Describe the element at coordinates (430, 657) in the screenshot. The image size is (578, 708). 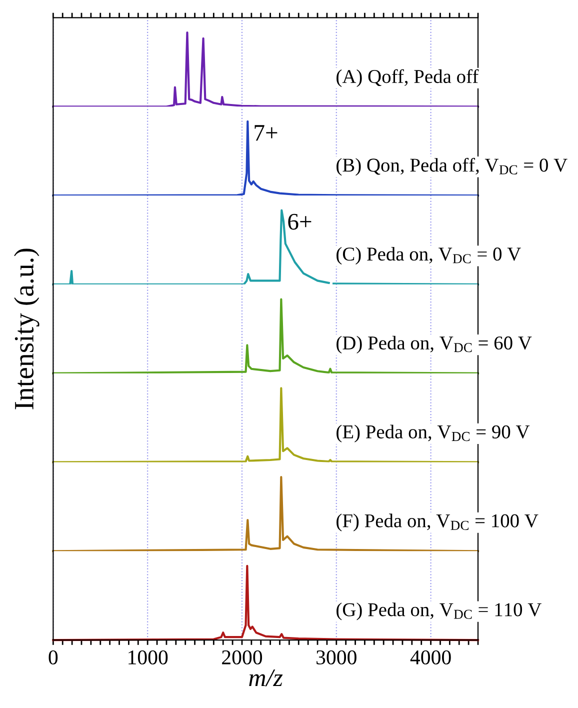
I see `x-tick-label: 4000` at that location.